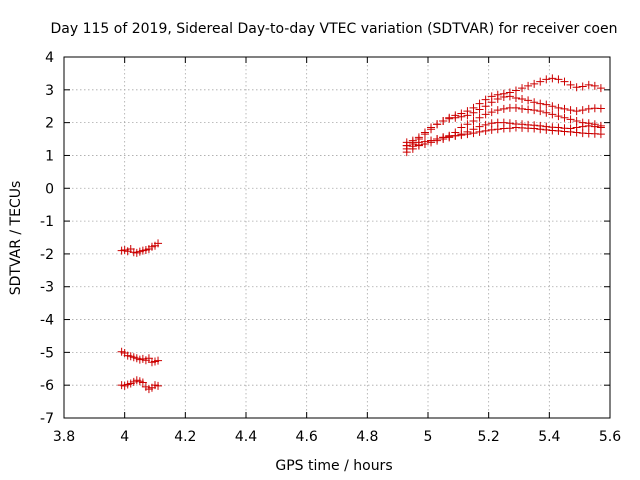 The image size is (640, 480). I want to click on x-tick-label: 4.8, so click(367, 437).